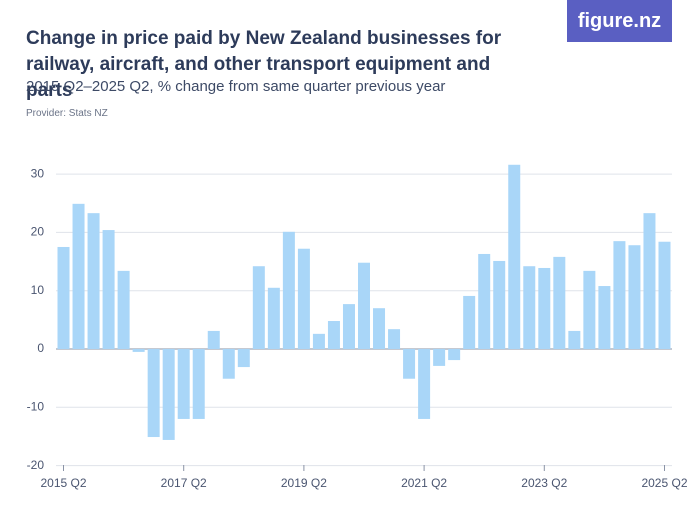 The image size is (700, 525). What do you see at coordinates (544, 483) in the screenshot?
I see `x-tick-label: 2023 Q2` at bounding box center [544, 483].